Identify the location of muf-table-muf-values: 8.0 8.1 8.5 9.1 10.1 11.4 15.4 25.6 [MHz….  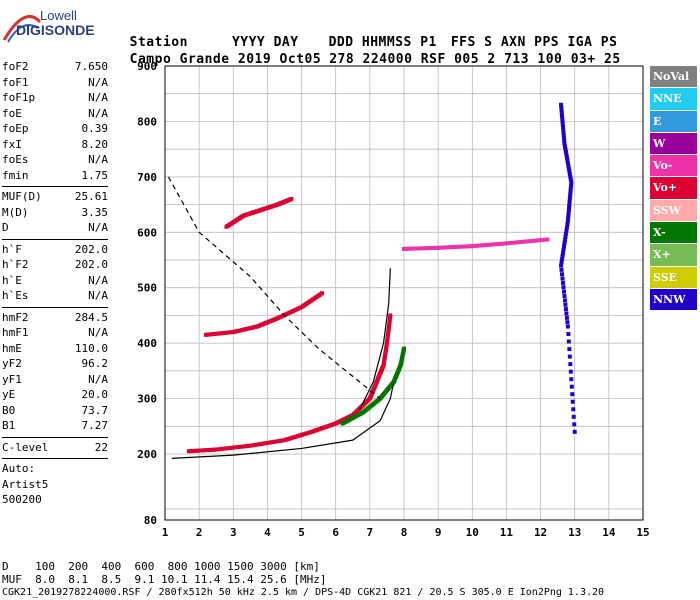
(181, 579).